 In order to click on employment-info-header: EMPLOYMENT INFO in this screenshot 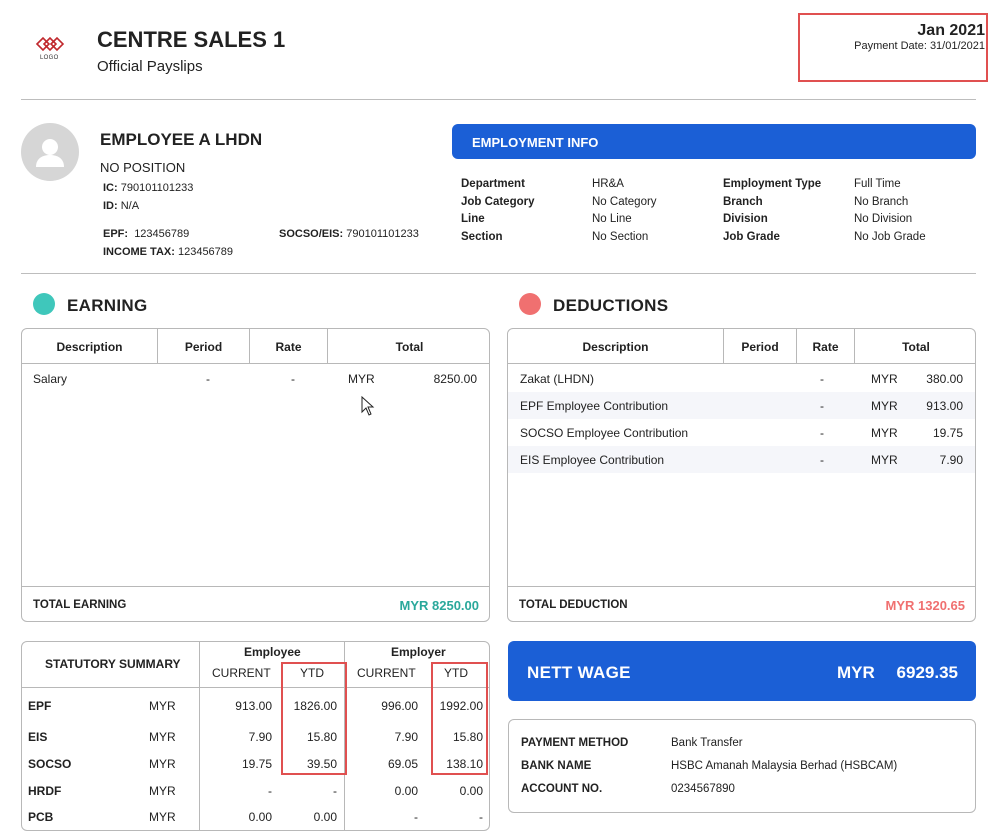, I will do `click(714, 141)`.